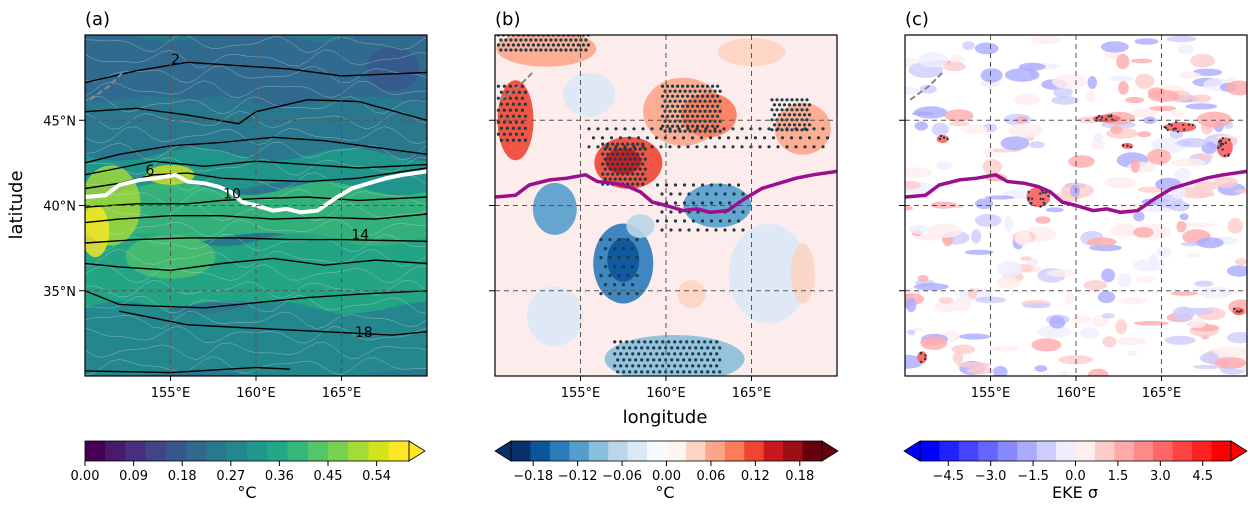 This screenshot has width=1248, height=506. I want to click on colorbar-tick-label: 0.27, so click(230, 476).